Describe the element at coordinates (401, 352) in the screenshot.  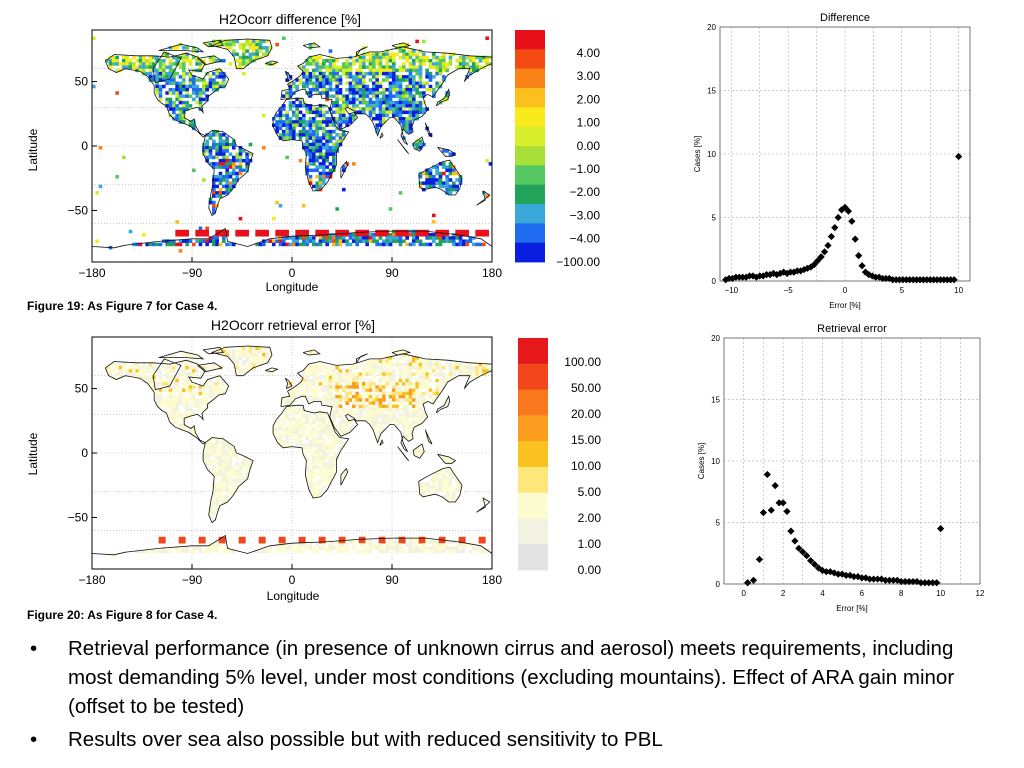
I see `coastline-path` at that location.